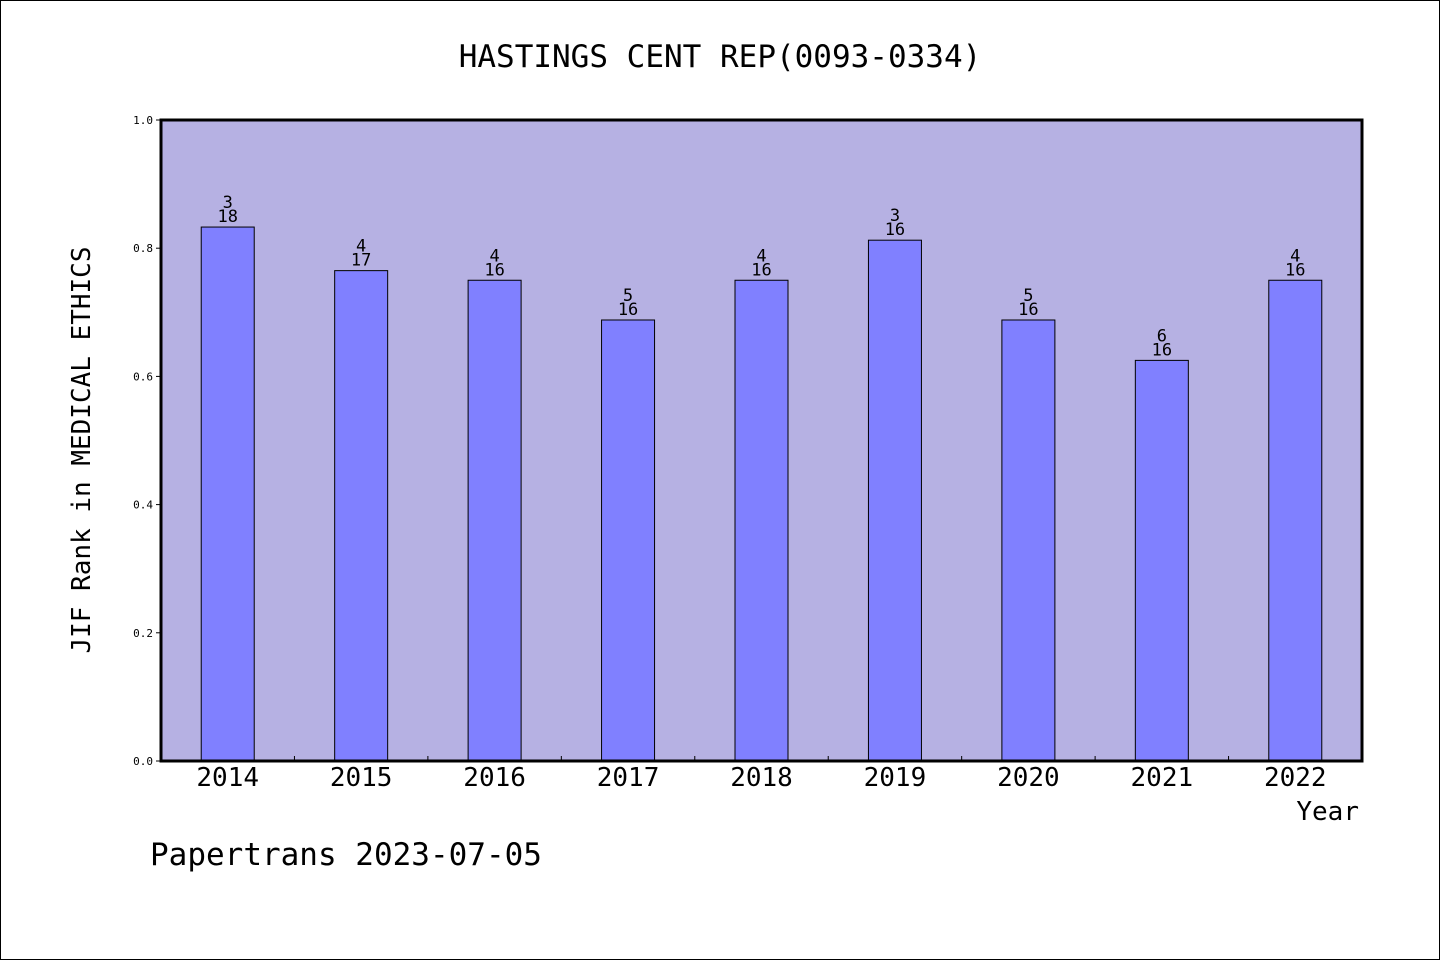 This screenshot has width=1440, height=964. What do you see at coordinates (143, 505) in the screenshot?
I see `y-tick-label: 0.4` at bounding box center [143, 505].